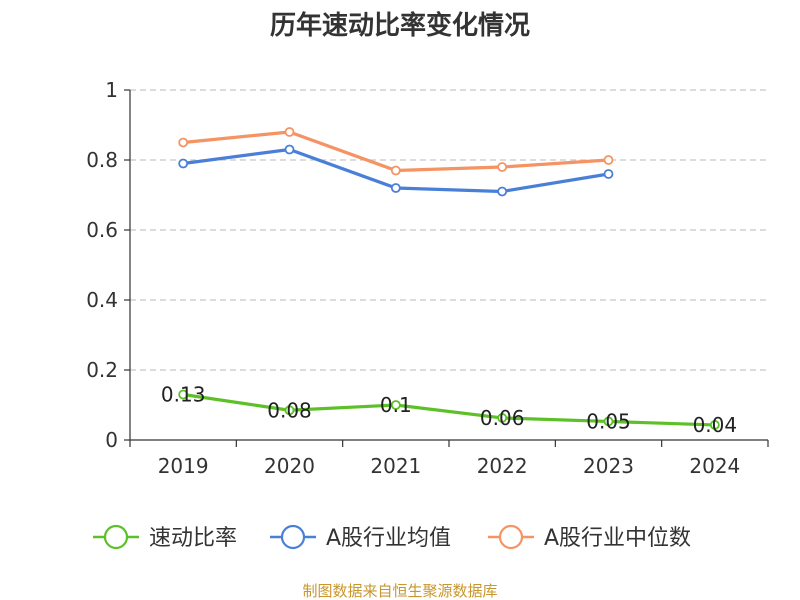 This screenshot has width=800, height=600. Describe the element at coordinates (395, 466) in the screenshot. I see `x-tick-label: 2021` at that location.